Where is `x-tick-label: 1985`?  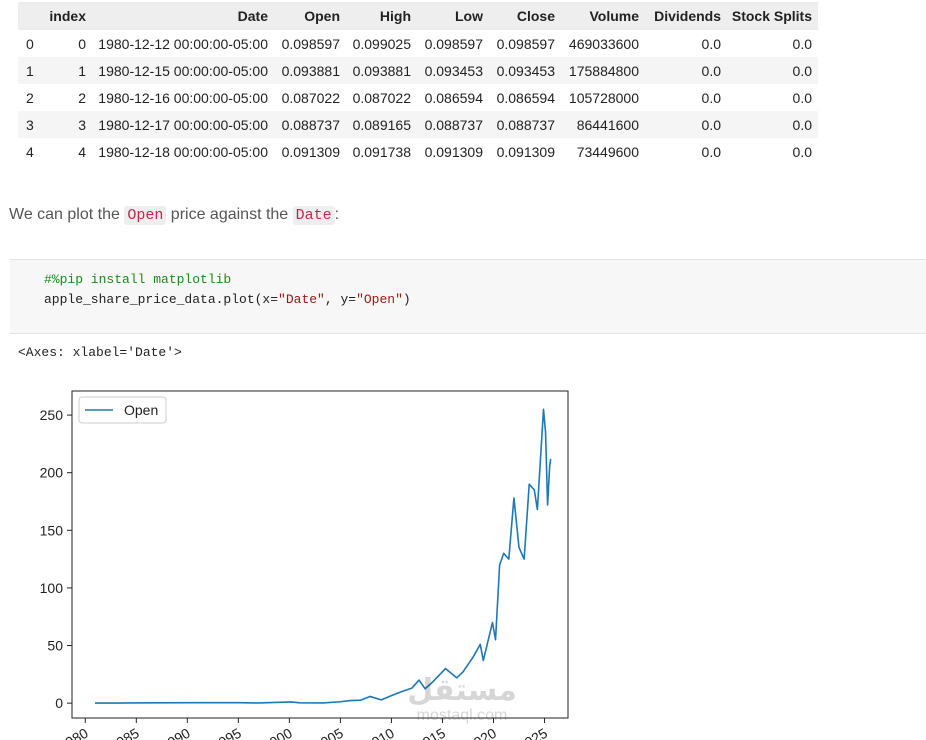 x-tick-label: 1985 is located at coordinates (124, 732).